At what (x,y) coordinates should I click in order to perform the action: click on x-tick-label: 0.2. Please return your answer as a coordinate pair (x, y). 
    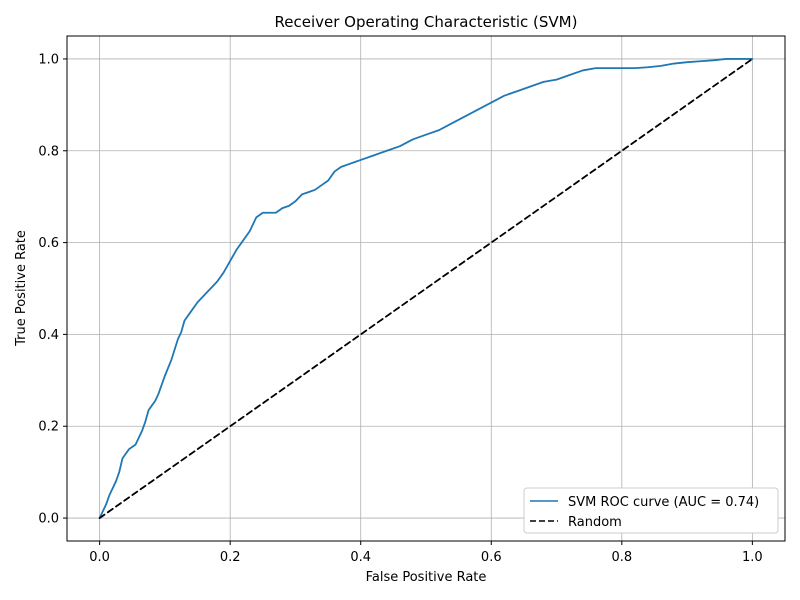
    Looking at the image, I should click on (230, 557).